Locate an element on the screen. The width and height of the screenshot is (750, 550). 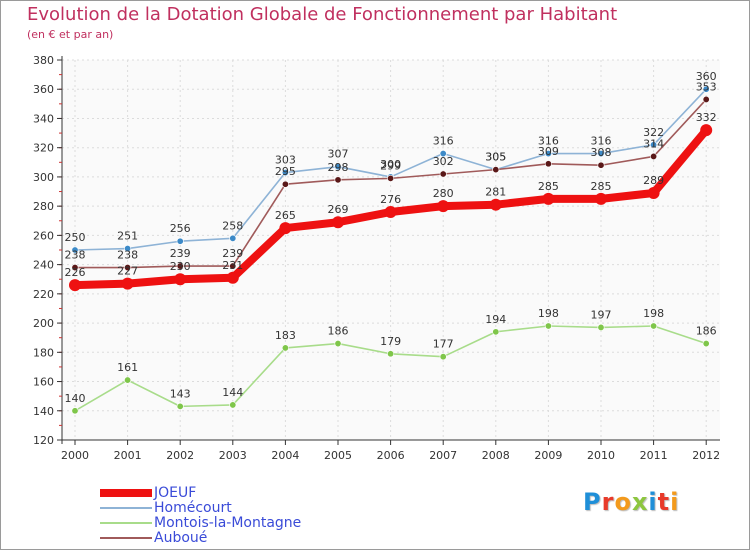
x-tick-label: 2005 is located at coordinates (338, 455).